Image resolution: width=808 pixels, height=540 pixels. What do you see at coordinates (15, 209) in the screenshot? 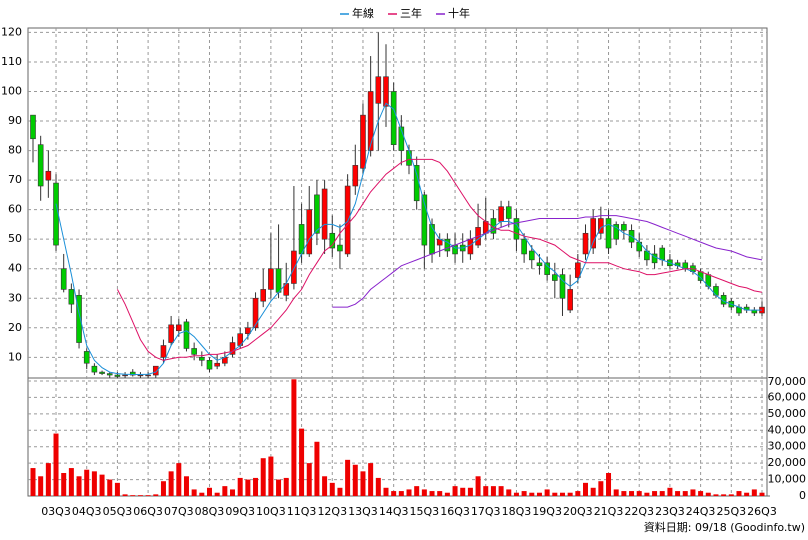
I see `y-tick-label: 60` at bounding box center [15, 209].